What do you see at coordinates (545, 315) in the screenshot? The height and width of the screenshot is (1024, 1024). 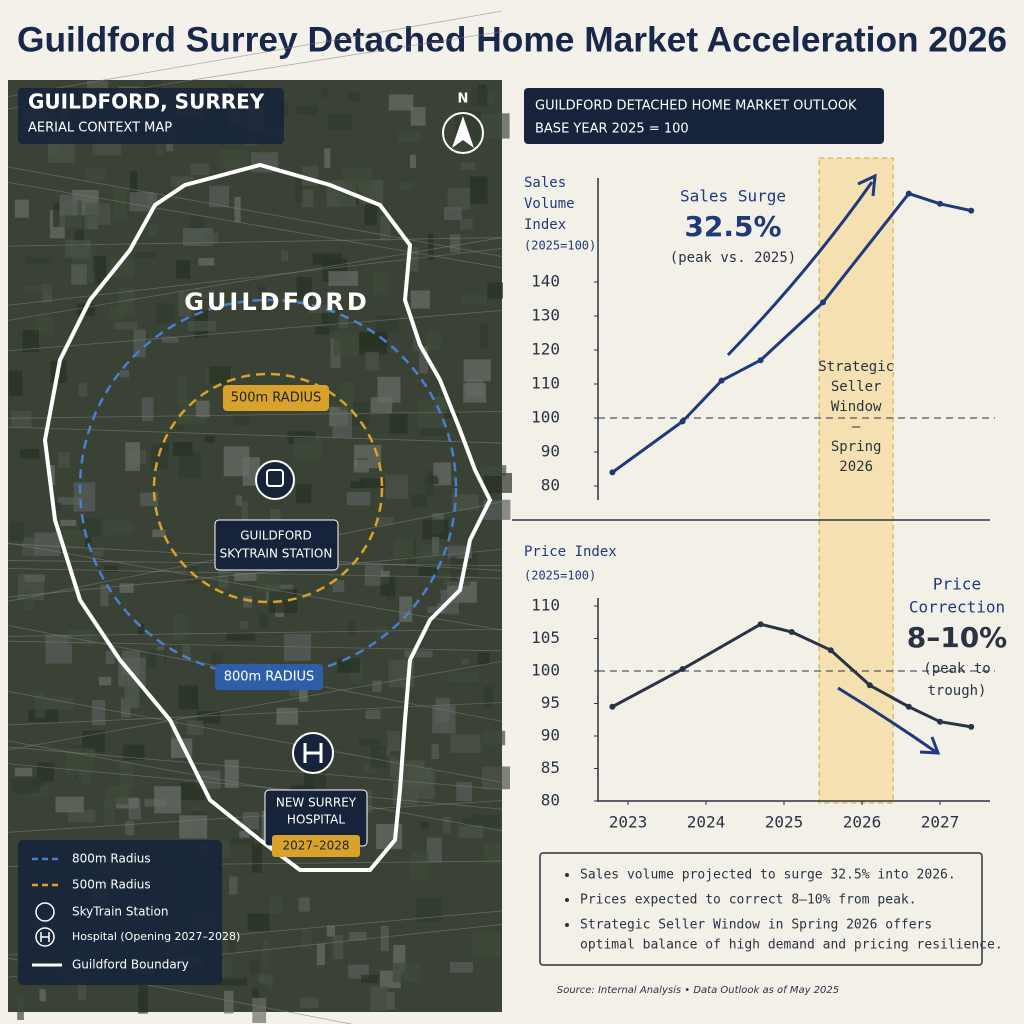 I see `y-tick-label: 130` at bounding box center [545, 315].